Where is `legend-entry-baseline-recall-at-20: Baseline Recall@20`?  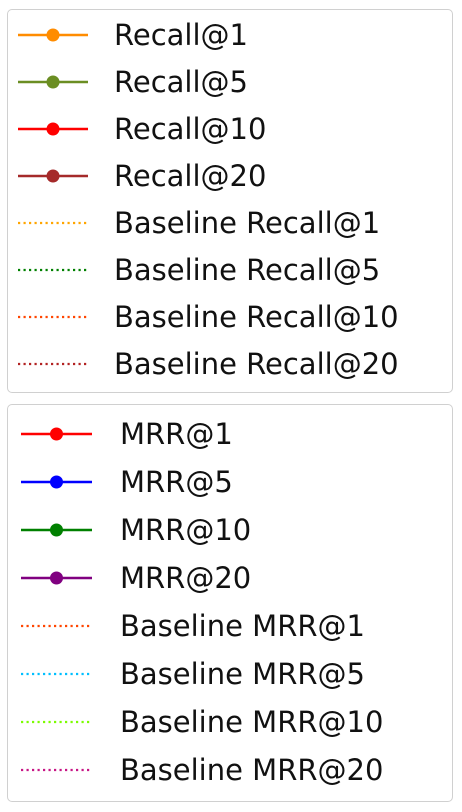 legend-entry-baseline-recall-at-20: Baseline Recall@20 is located at coordinates (230, 364).